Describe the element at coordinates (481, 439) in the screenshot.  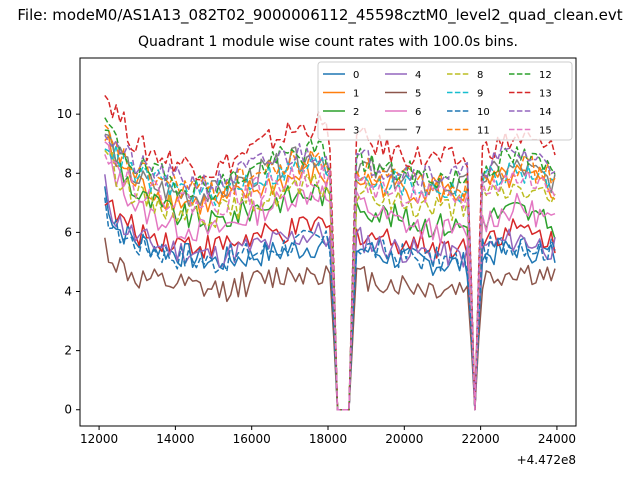
I see `x-tick-label: 22000` at that location.